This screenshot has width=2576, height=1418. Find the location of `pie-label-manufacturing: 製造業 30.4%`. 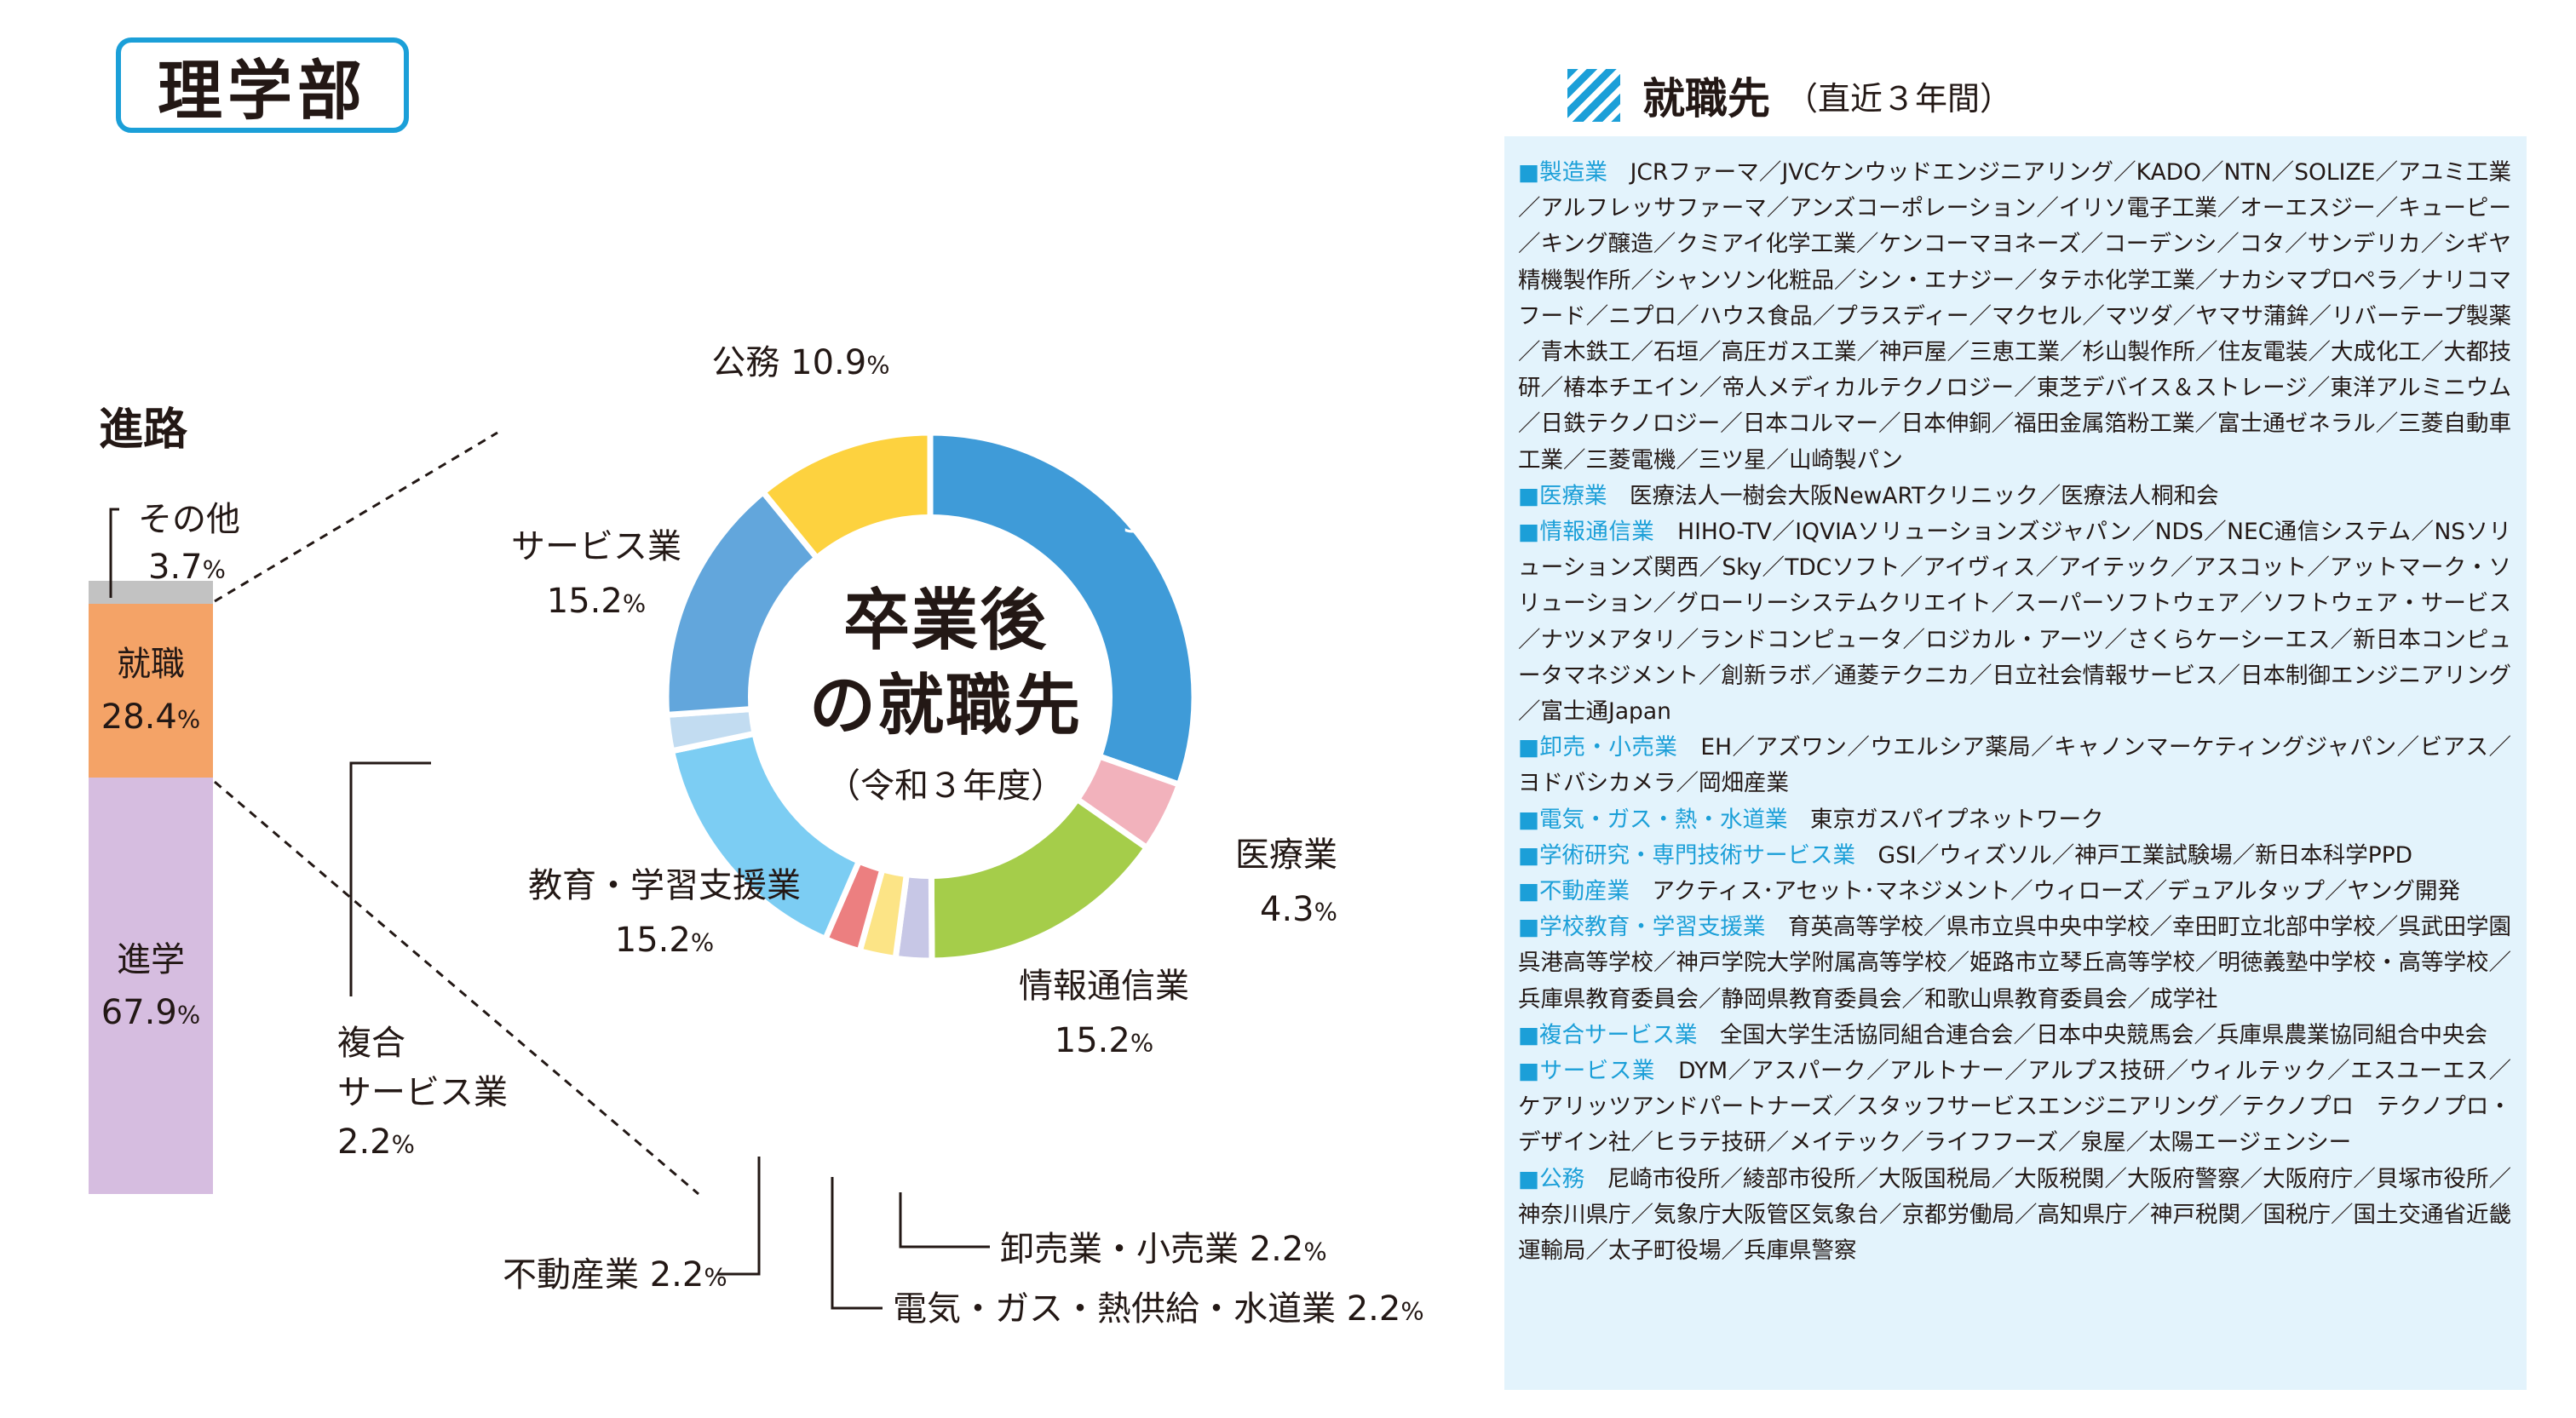

pie-label-manufacturing: 製造業 30.4% is located at coordinates (1172, 494).